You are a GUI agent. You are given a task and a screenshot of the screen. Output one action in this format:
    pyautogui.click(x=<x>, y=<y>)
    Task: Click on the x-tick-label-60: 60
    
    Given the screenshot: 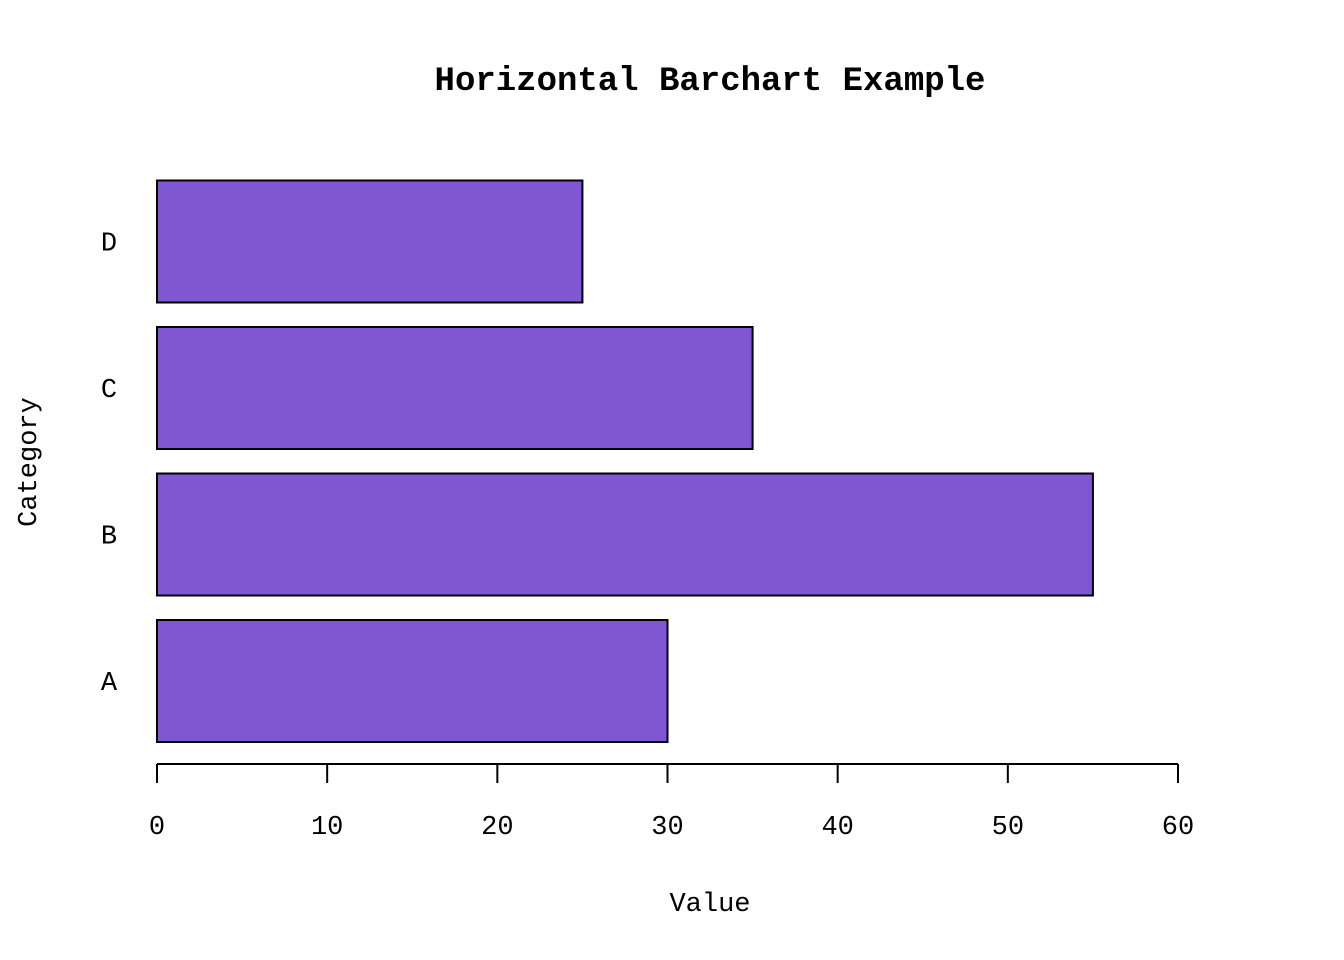 What is the action you would take?
    pyautogui.click(x=1178, y=828)
    